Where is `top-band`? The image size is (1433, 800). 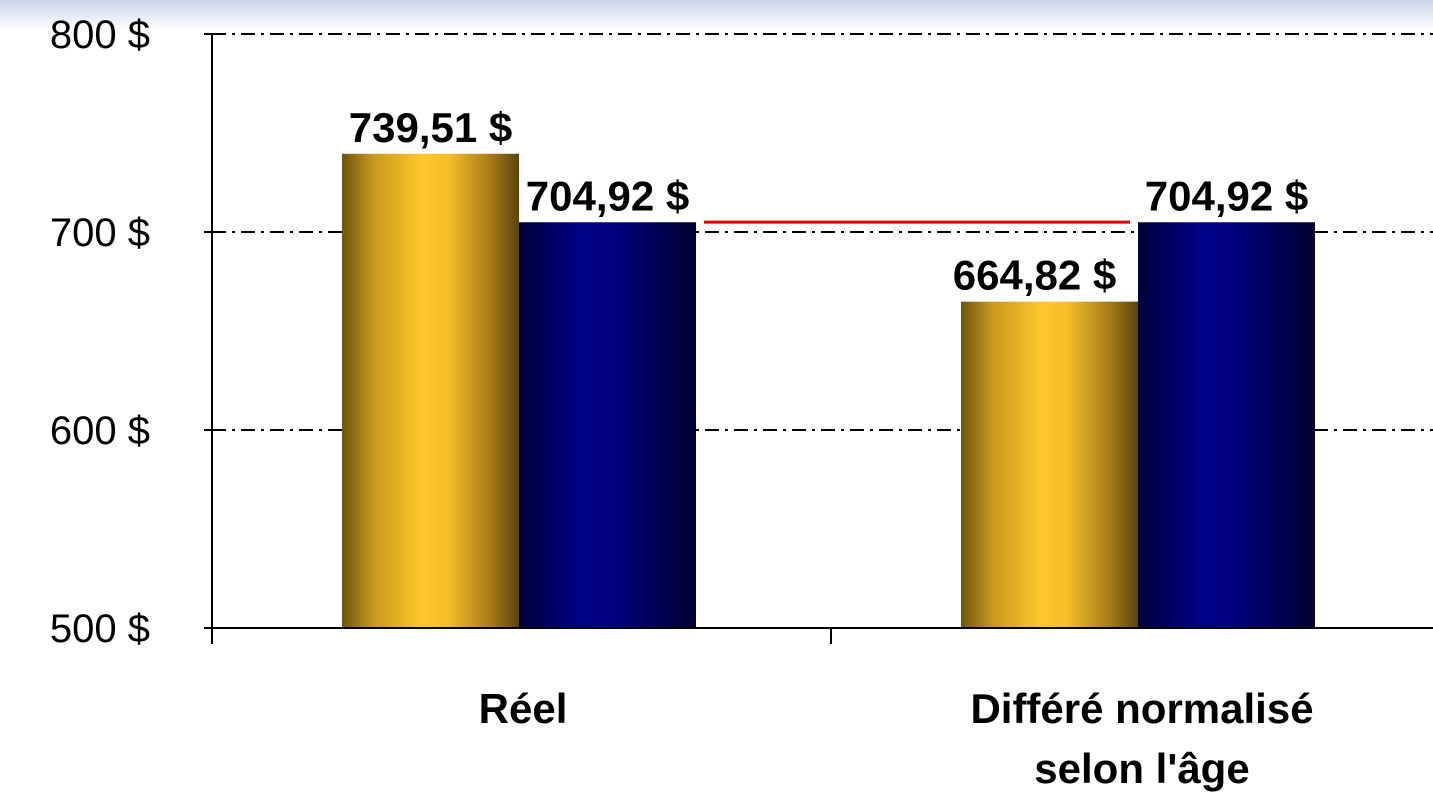 top-band is located at coordinates (716, 15).